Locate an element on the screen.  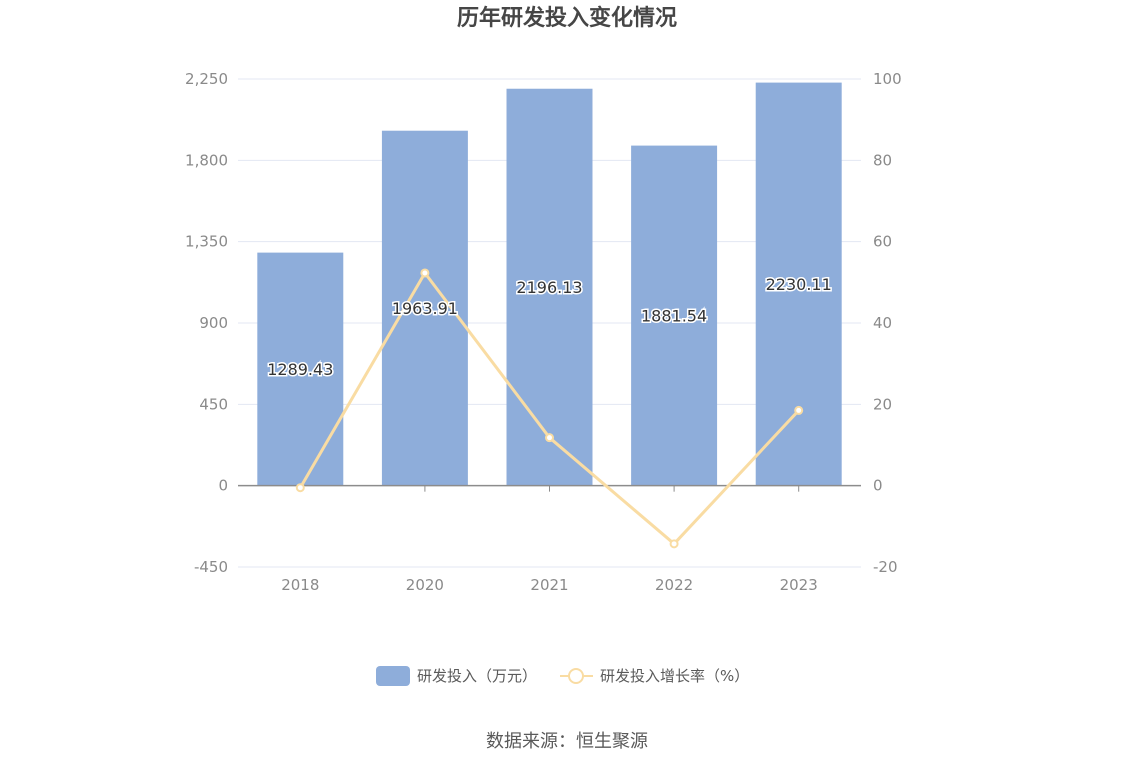
source-note: 数据来源：恒生聚源 is located at coordinates (567, 741).